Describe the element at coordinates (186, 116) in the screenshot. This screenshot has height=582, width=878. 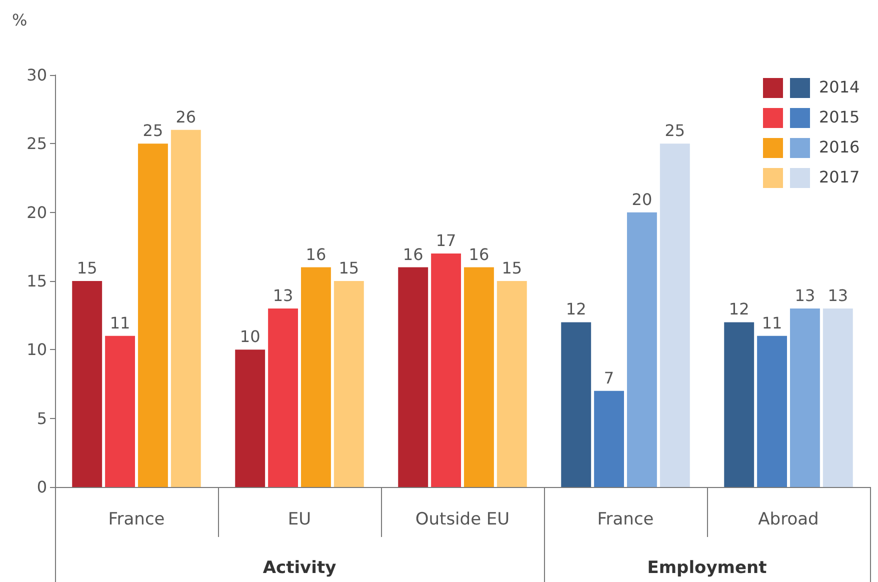
I see `data-label: 26` at that location.